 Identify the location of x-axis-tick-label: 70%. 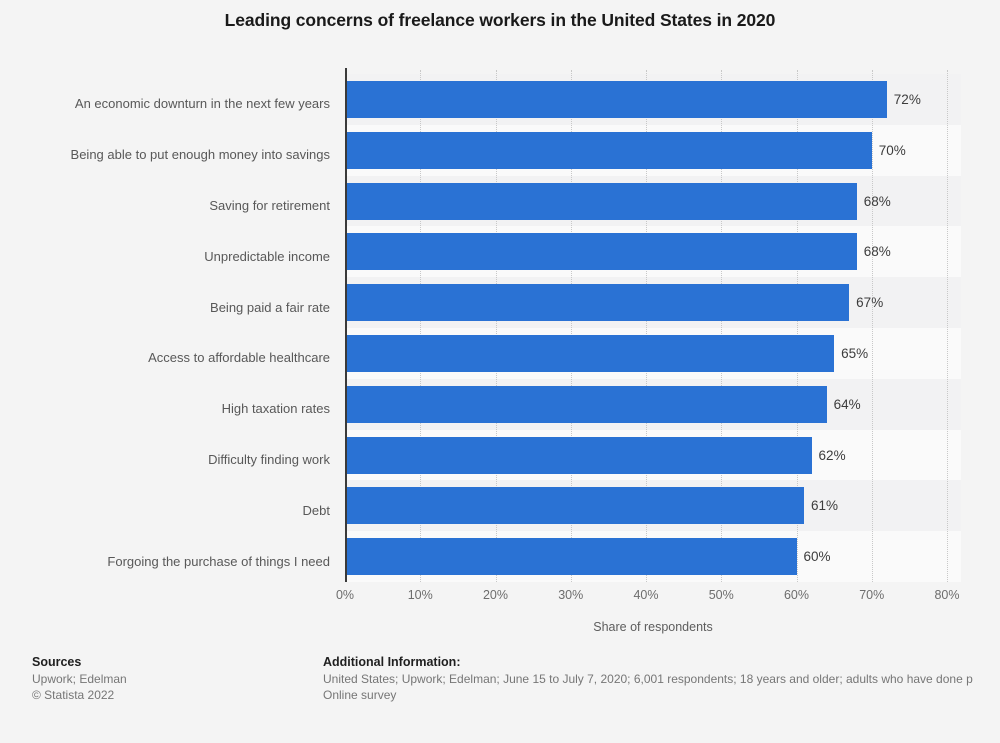
(872, 595).